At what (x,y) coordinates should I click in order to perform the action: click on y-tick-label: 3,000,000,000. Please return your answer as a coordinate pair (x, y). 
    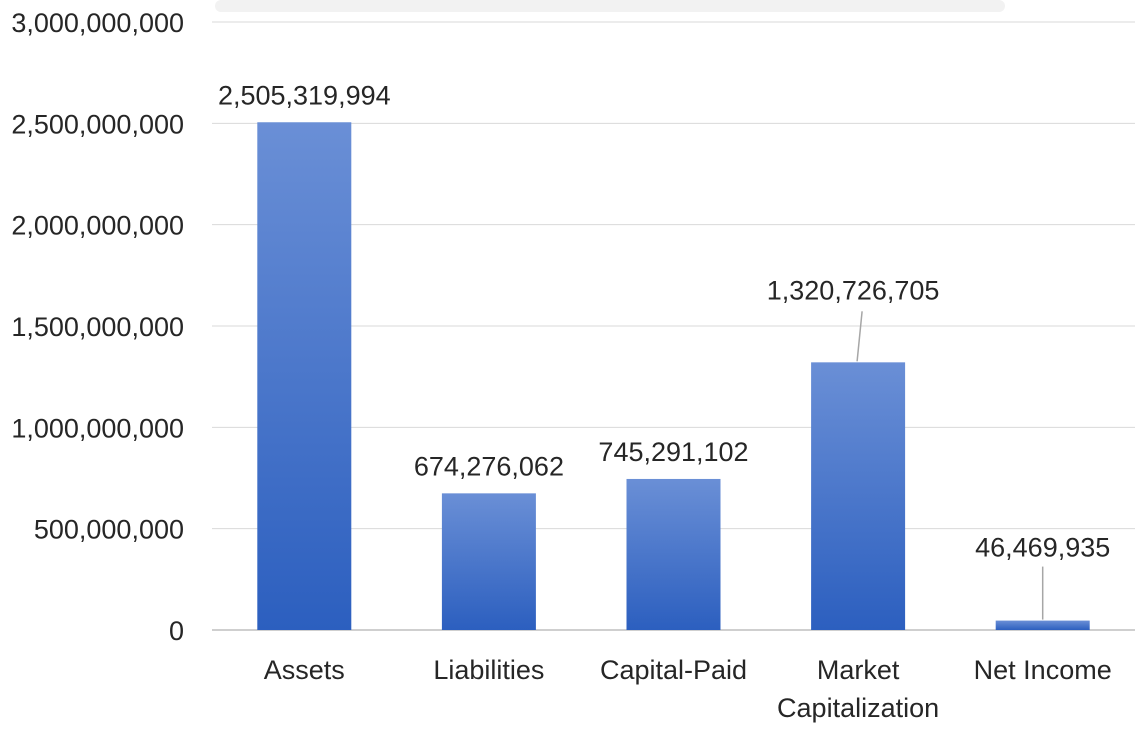
    Looking at the image, I should click on (97, 23).